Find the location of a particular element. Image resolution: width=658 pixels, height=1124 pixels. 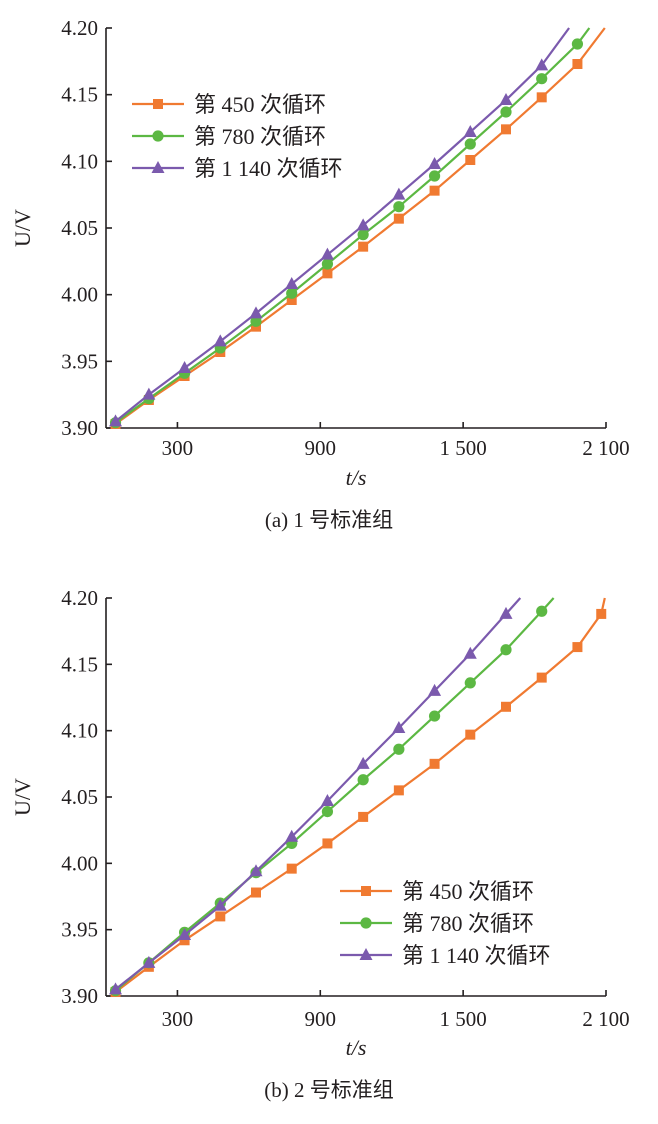

figure-caption: (b) 2 号标准组 is located at coordinates (329, 1090).